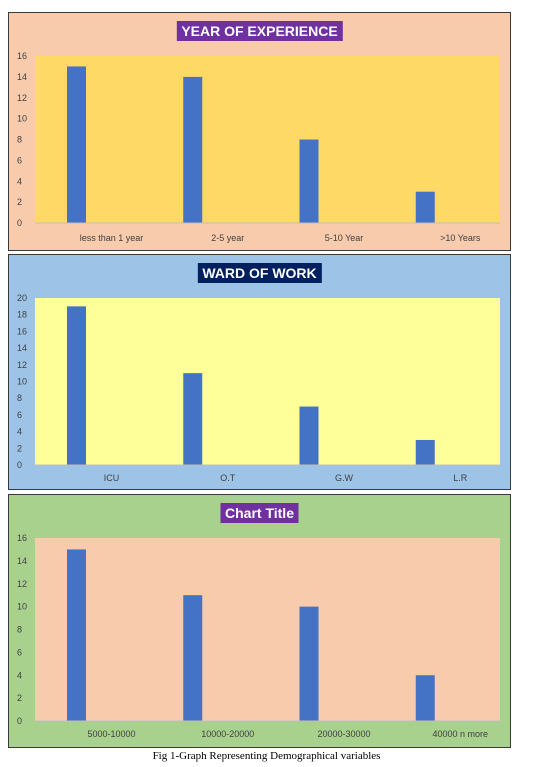 The height and width of the screenshot is (767, 533). I want to click on chart-title: Chart Title, so click(259, 513).